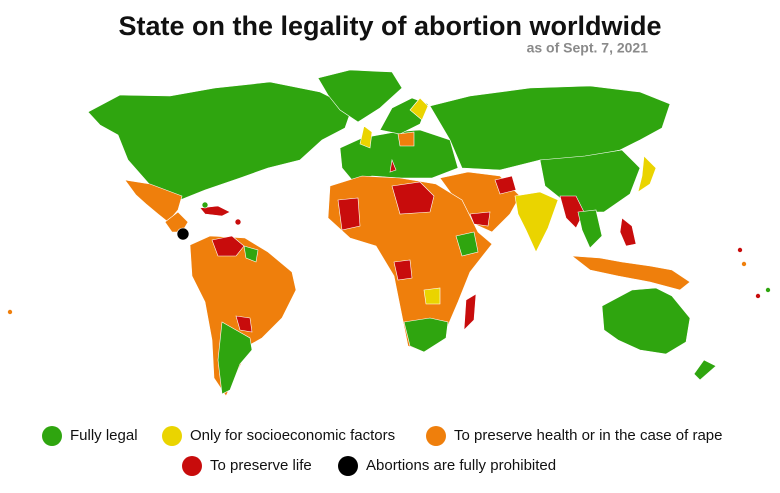  I want to click on legend-label: Fully legal, so click(104, 435).